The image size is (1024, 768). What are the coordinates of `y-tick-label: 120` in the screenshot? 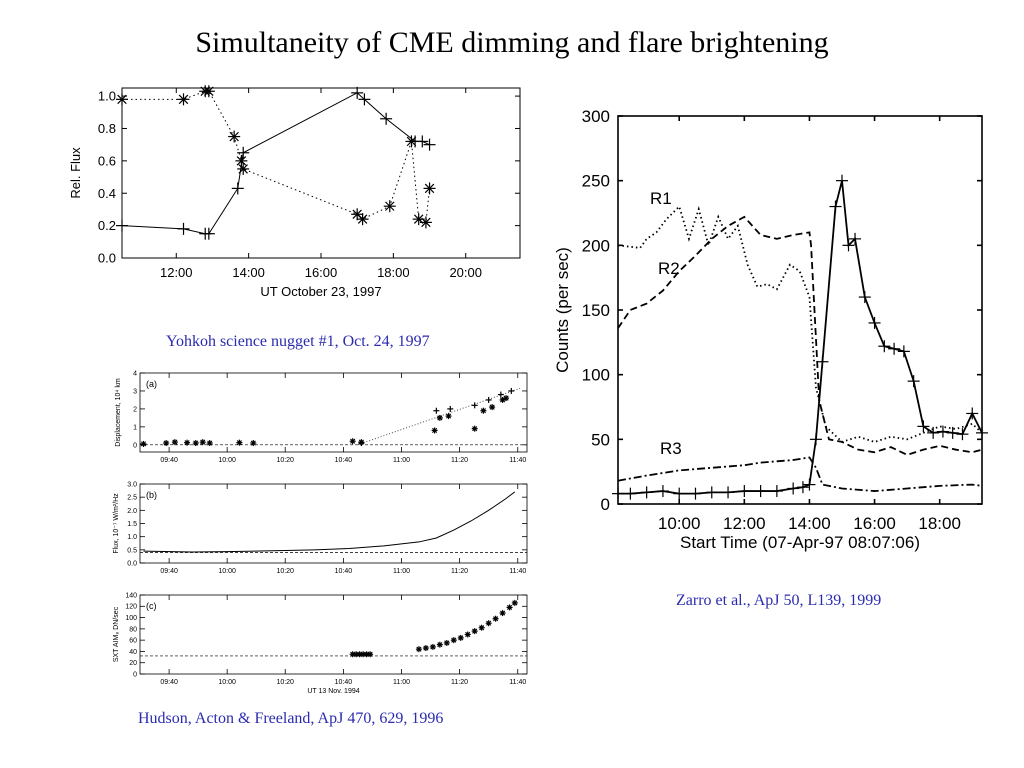 It's located at (131, 607).